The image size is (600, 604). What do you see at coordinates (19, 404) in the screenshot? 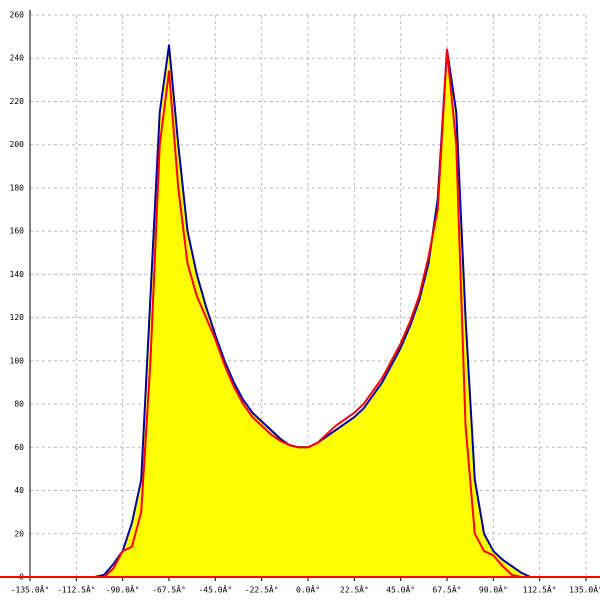
I see `y-tick-label: 80` at bounding box center [19, 404].